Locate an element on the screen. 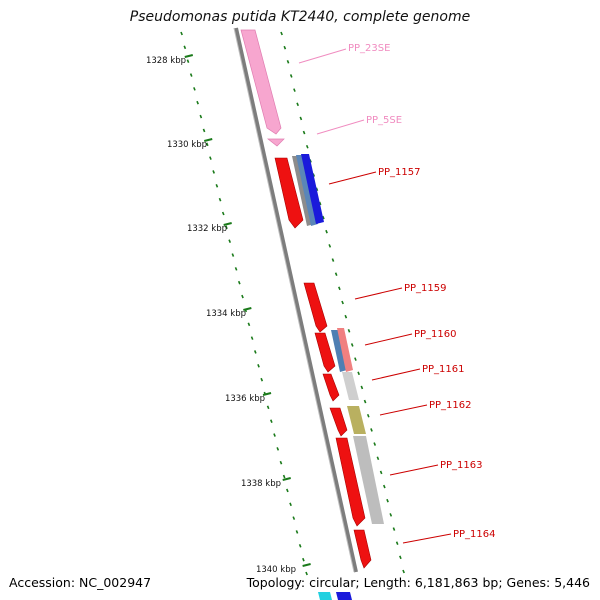 The image size is (600, 600). label-pp-1164: PP_1164 is located at coordinates (474, 534).